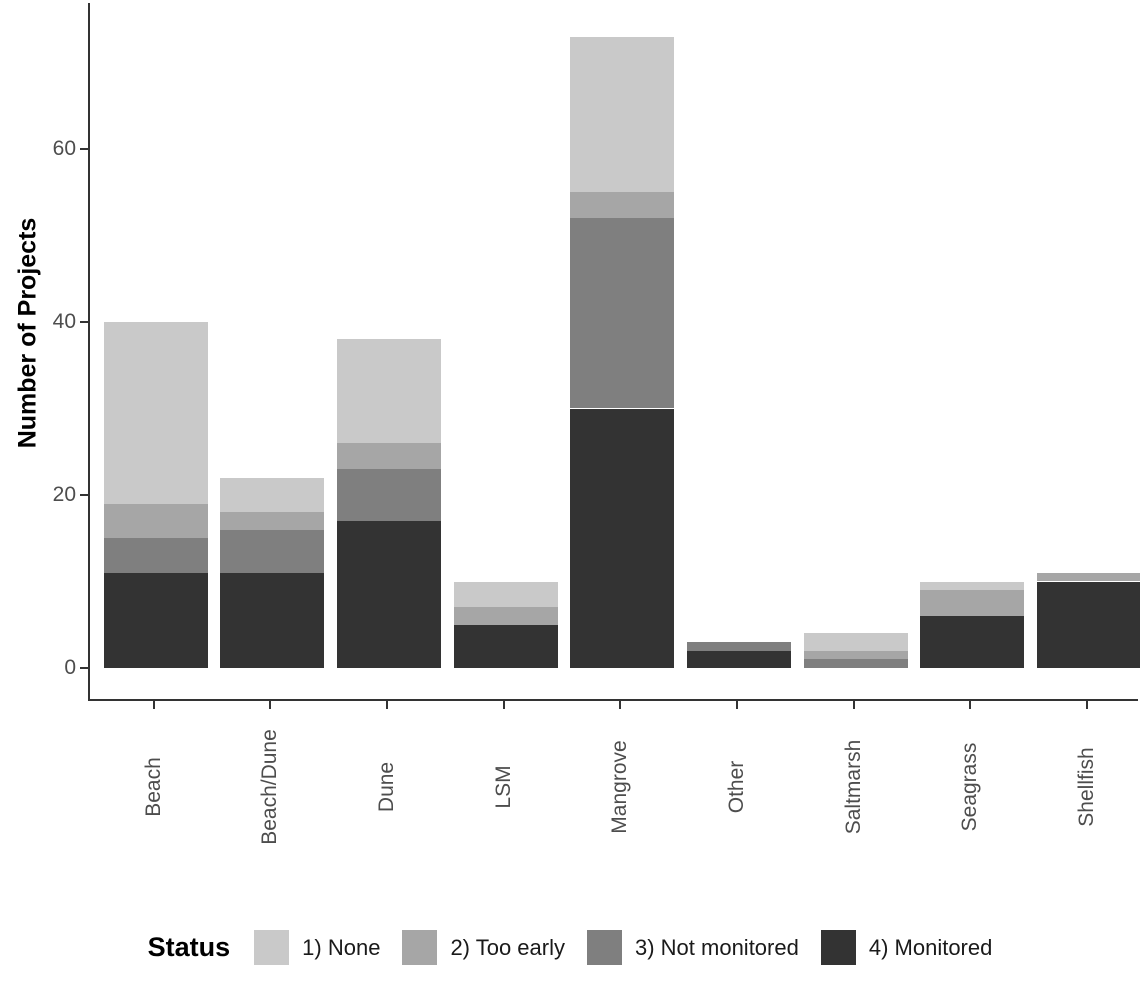 The height and width of the screenshot is (993, 1140). Describe the element at coordinates (64, 321) in the screenshot. I see `y-tick-label: 40` at that location.